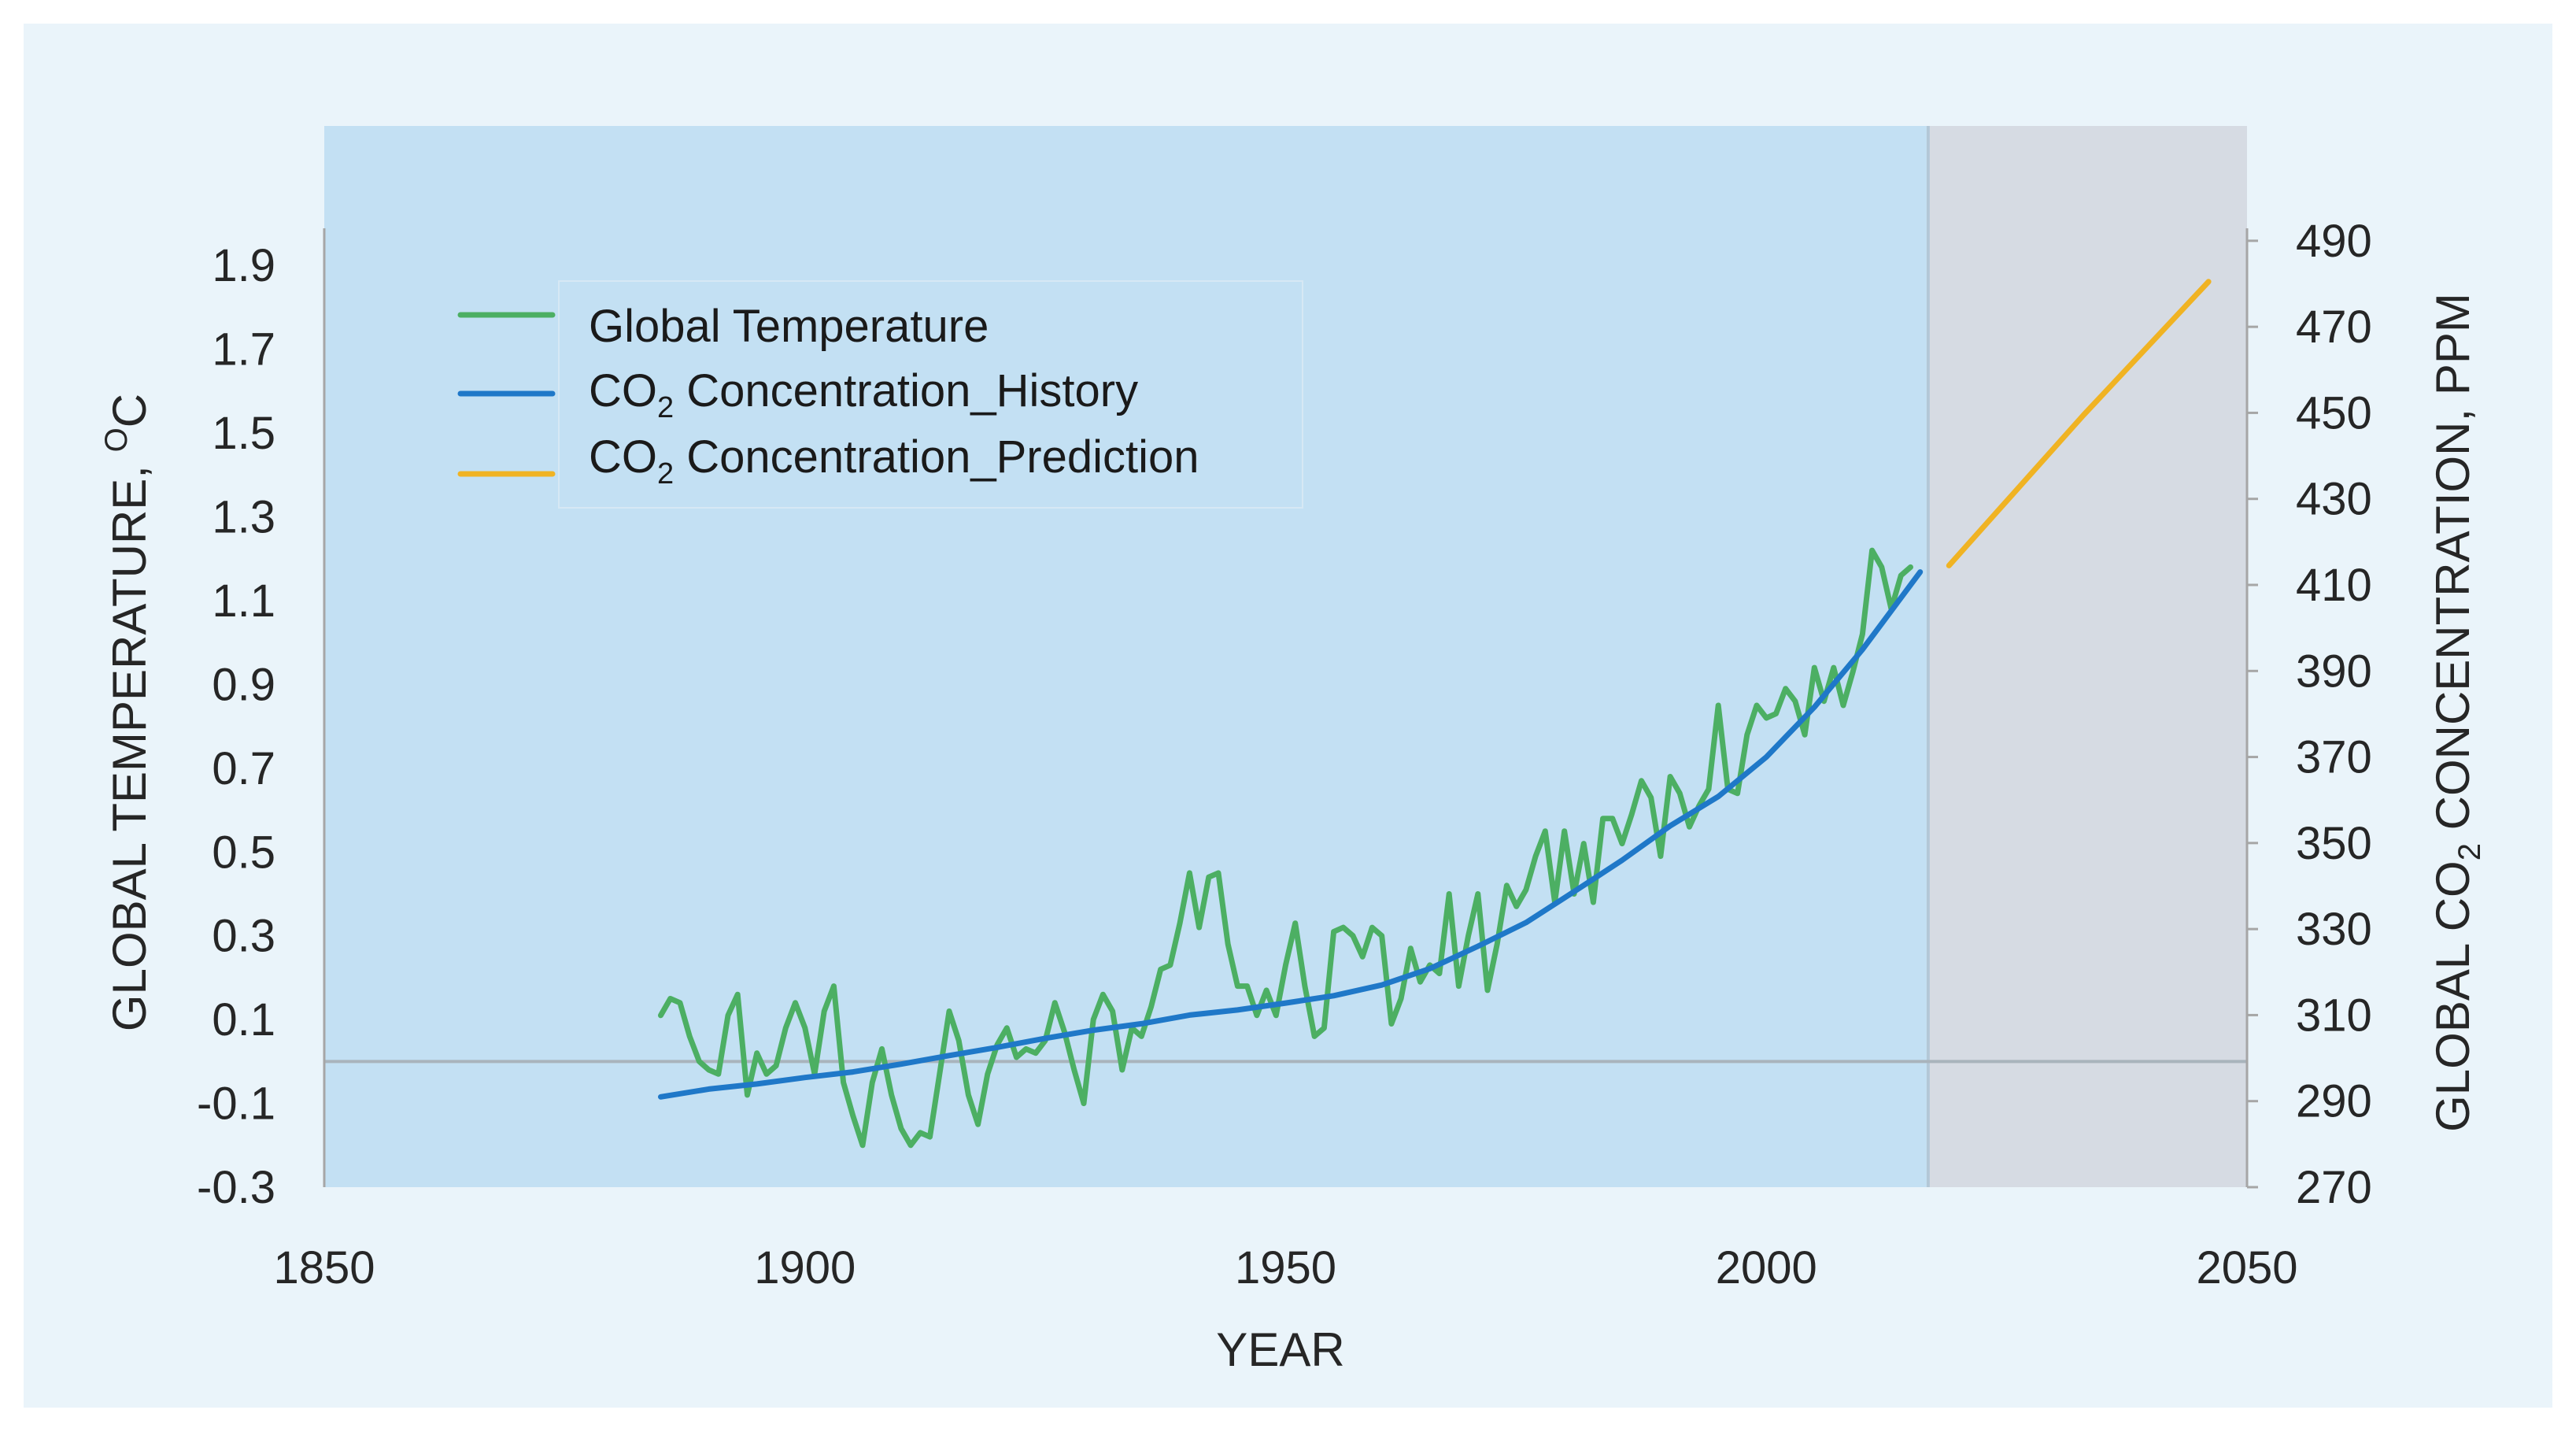 This screenshot has height=1432, width=2576. What do you see at coordinates (243, 936) in the screenshot?
I see `left-y-tick-label: 0.3` at bounding box center [243, 936].